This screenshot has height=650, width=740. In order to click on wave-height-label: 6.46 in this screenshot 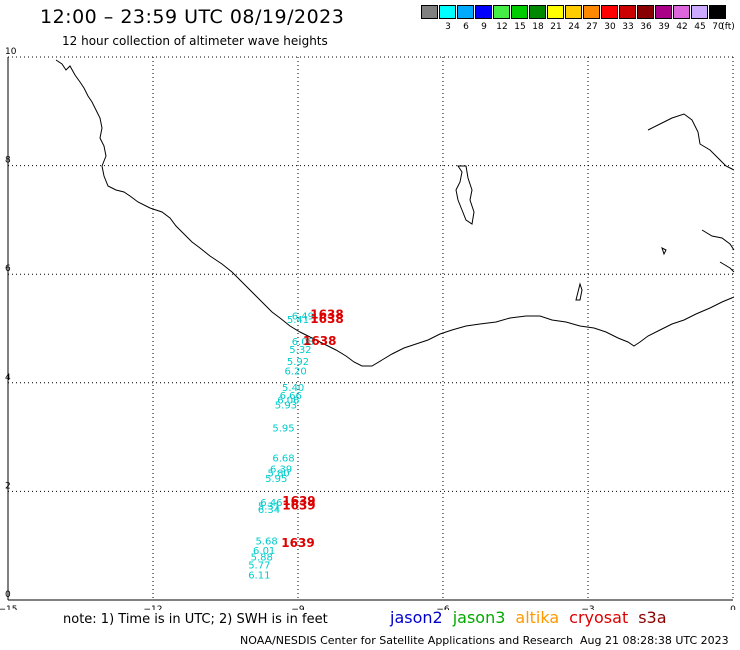, I will do `click(271, 503)`.